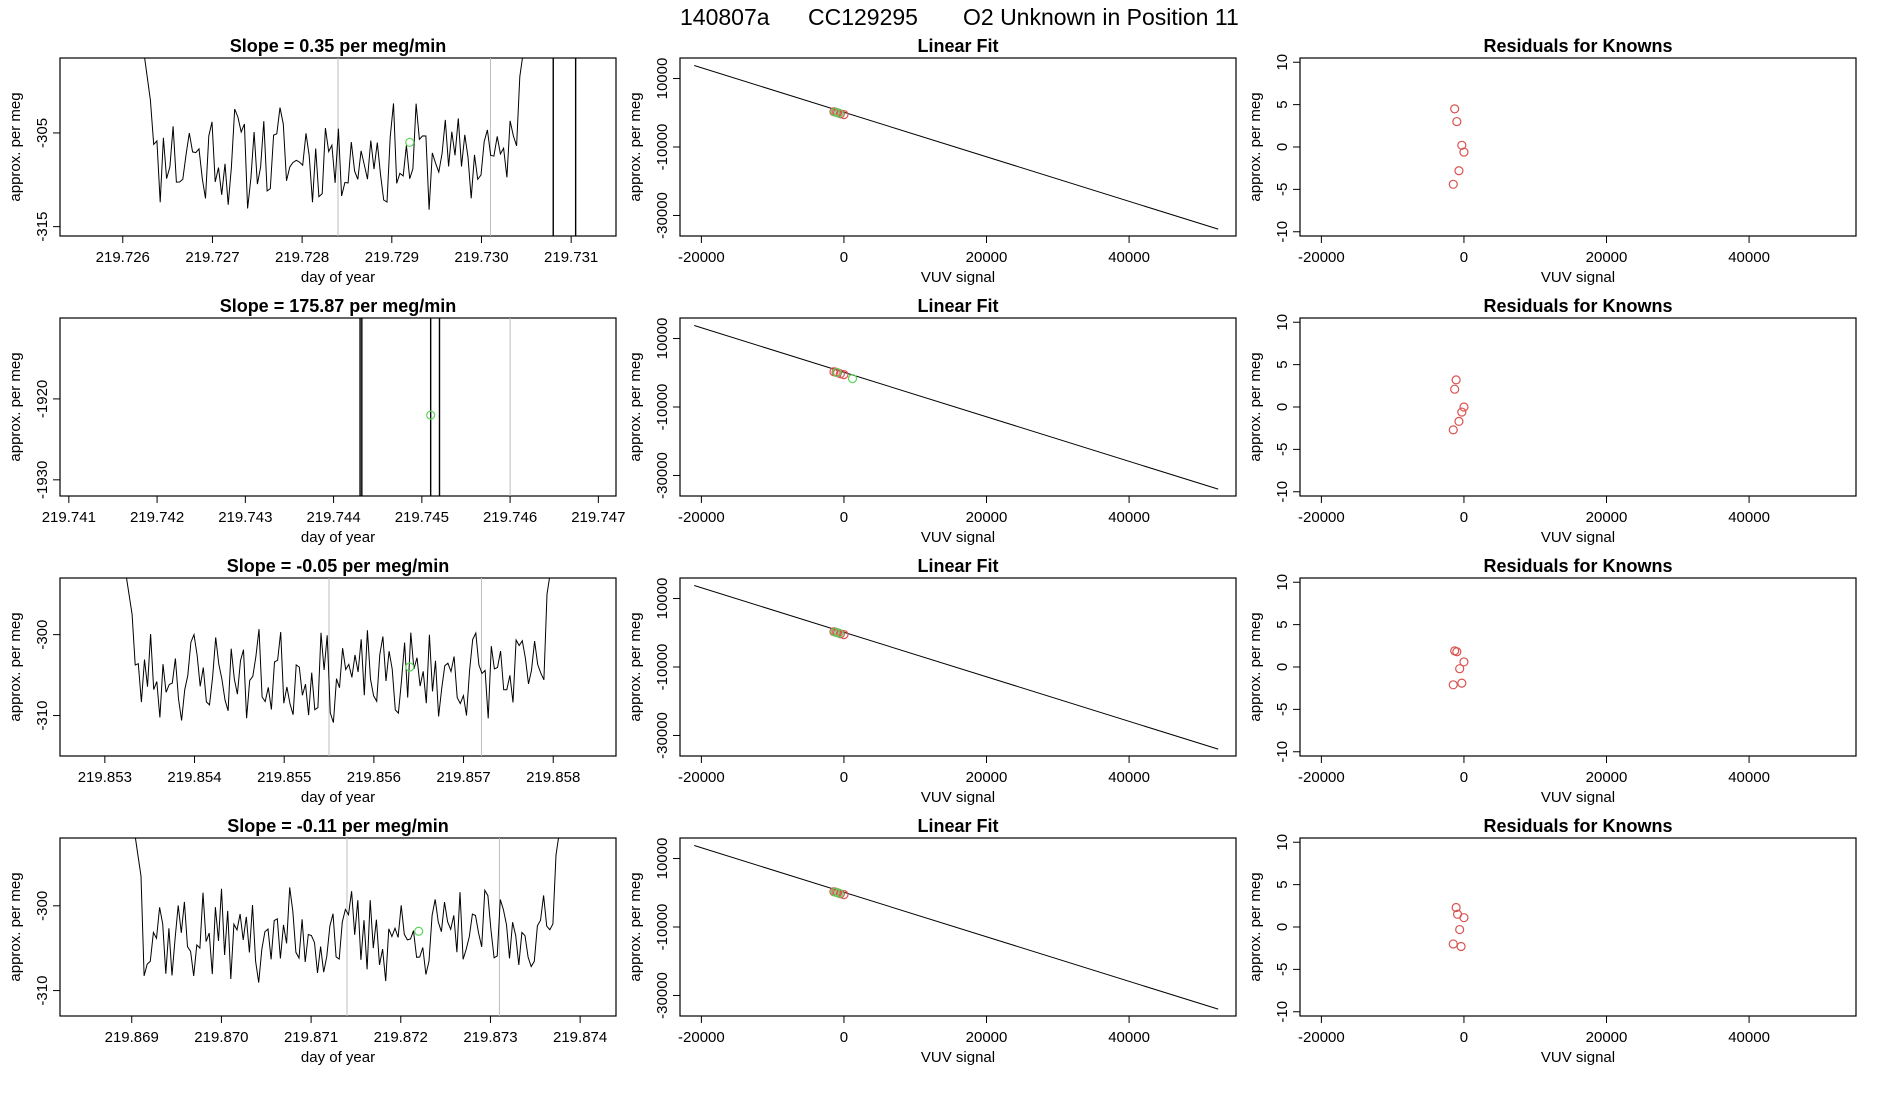 Image resolution: width=1900 pixels, height=1105 pixels. What do you see at coordinates (42, 716) in the screenshot?
I see `y-tick-label: -310` at bounding box center [42, 716].